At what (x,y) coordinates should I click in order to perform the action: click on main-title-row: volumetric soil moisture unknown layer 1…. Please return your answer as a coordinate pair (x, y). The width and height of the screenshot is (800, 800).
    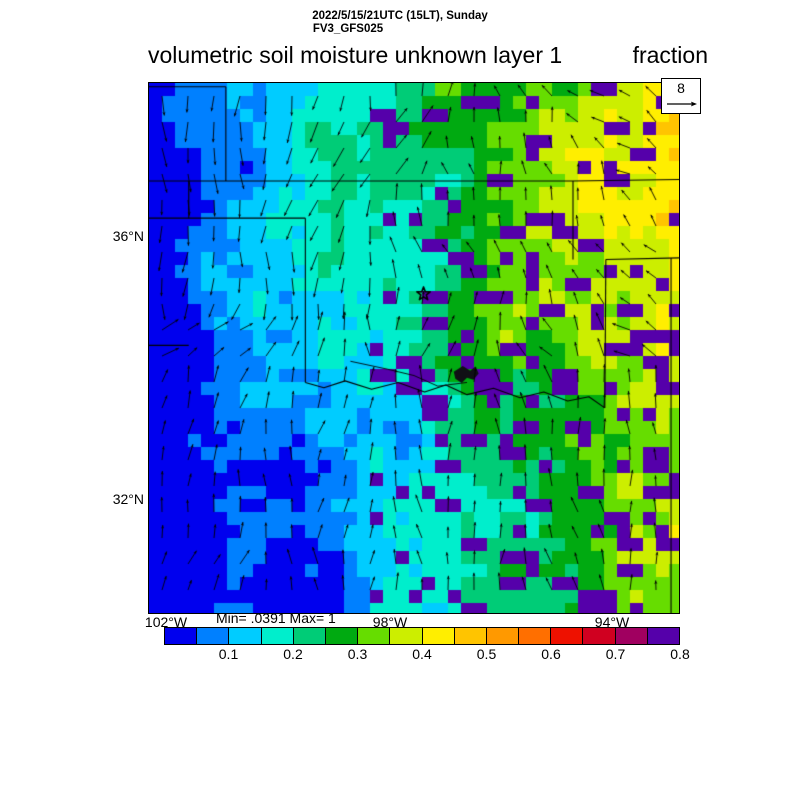
    Looking at the image, I should click on (428, 55).